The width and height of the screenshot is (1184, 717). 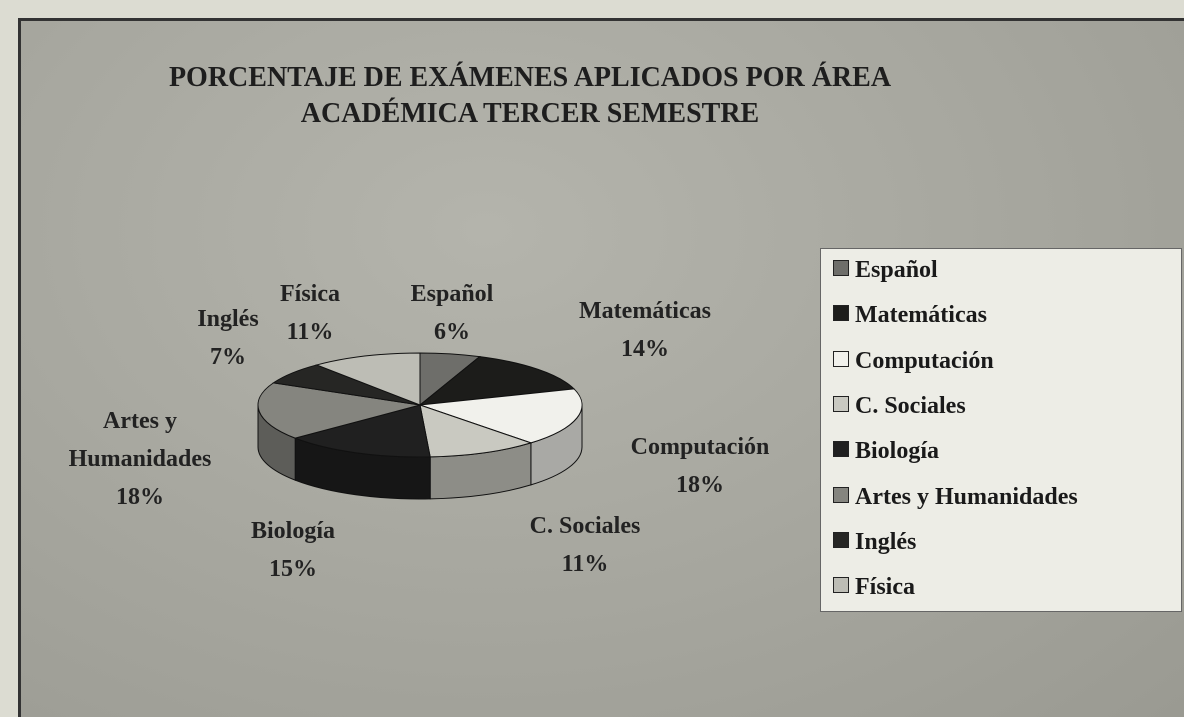 What do you see at coordinates (700, 447) in the screenshot?
I see `slice-name: Computación` at bounding box center [700, 447].